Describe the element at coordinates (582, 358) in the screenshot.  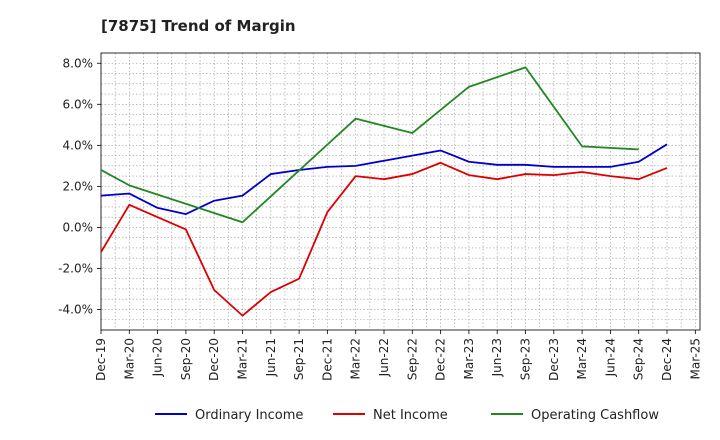
I see `x-tick-label: Mar-24` at that location.